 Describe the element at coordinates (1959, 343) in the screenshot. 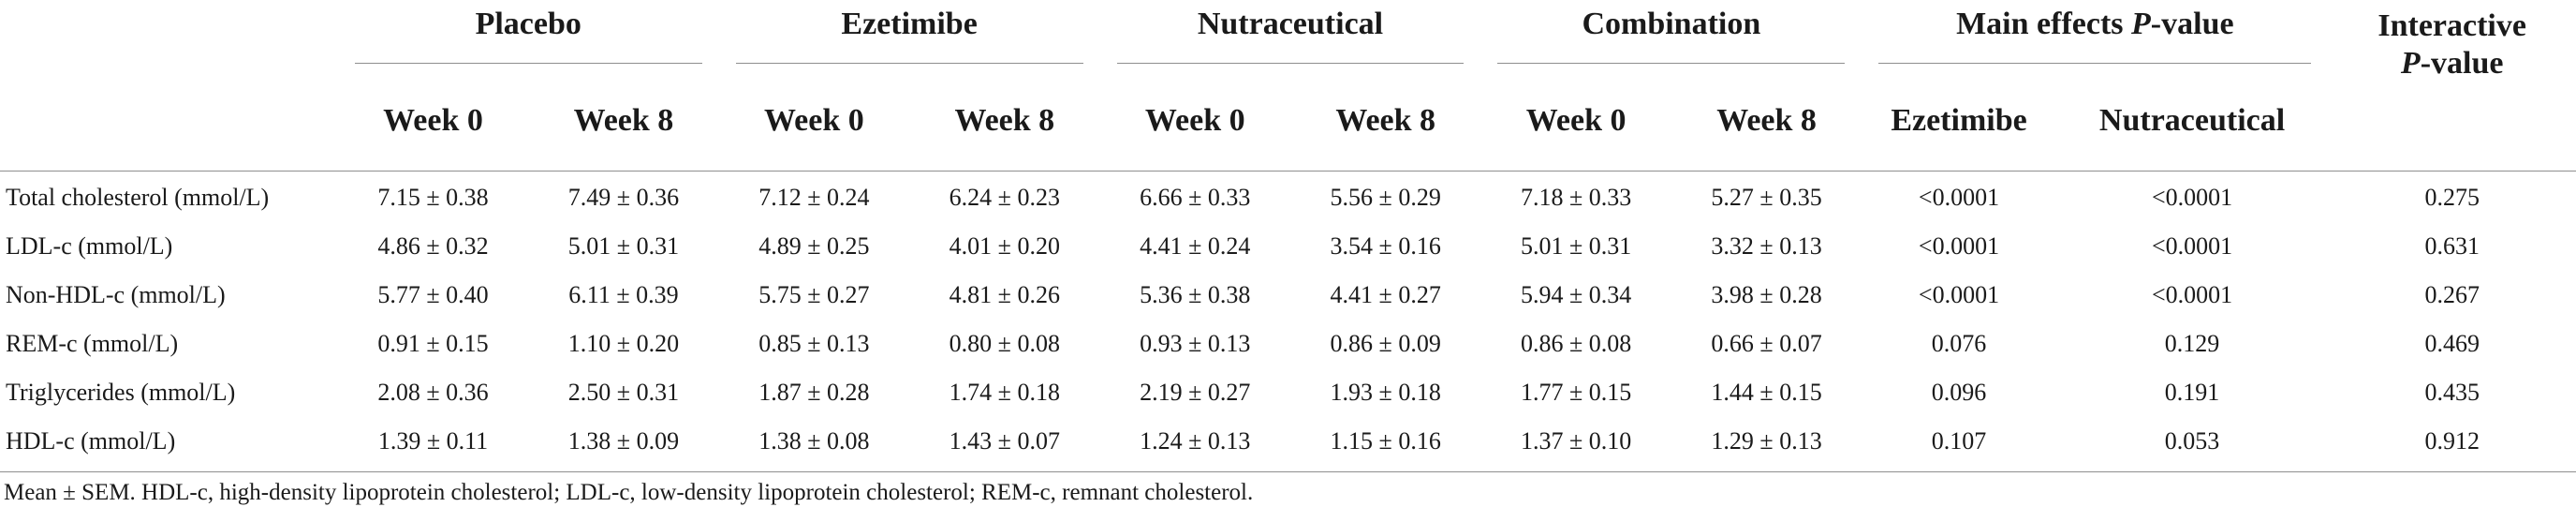

I see `p-ezetimibe-cell: 0.076` at that location.